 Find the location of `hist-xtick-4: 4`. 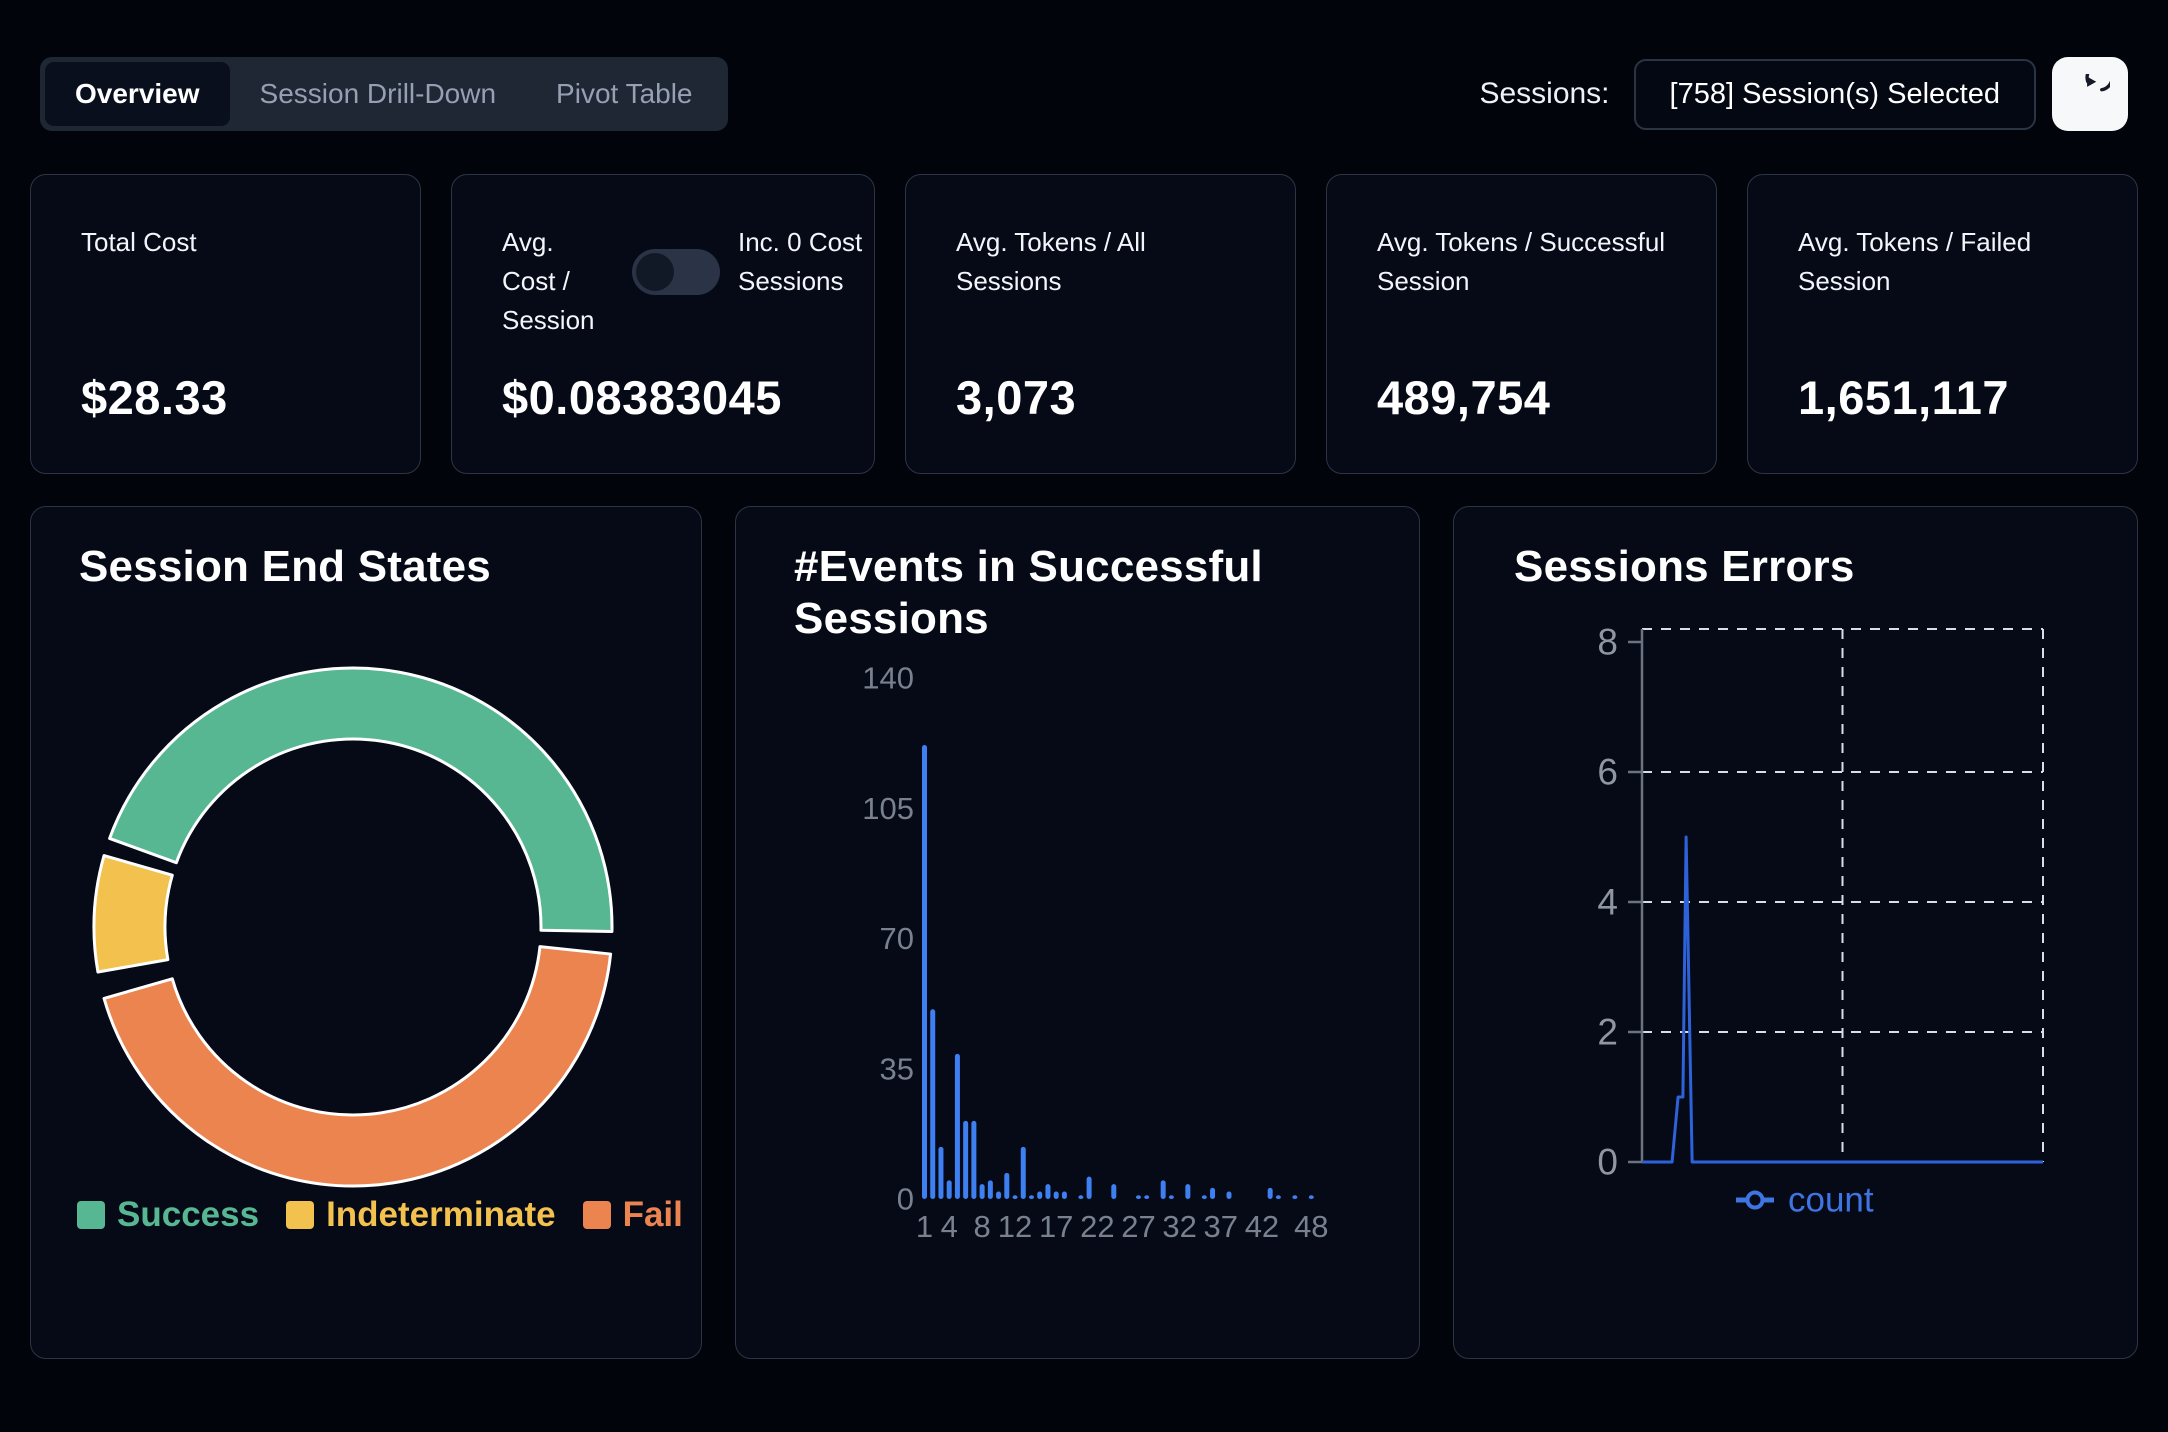

hist-xtick-4: 4 is located at coordinates (949, 1226).